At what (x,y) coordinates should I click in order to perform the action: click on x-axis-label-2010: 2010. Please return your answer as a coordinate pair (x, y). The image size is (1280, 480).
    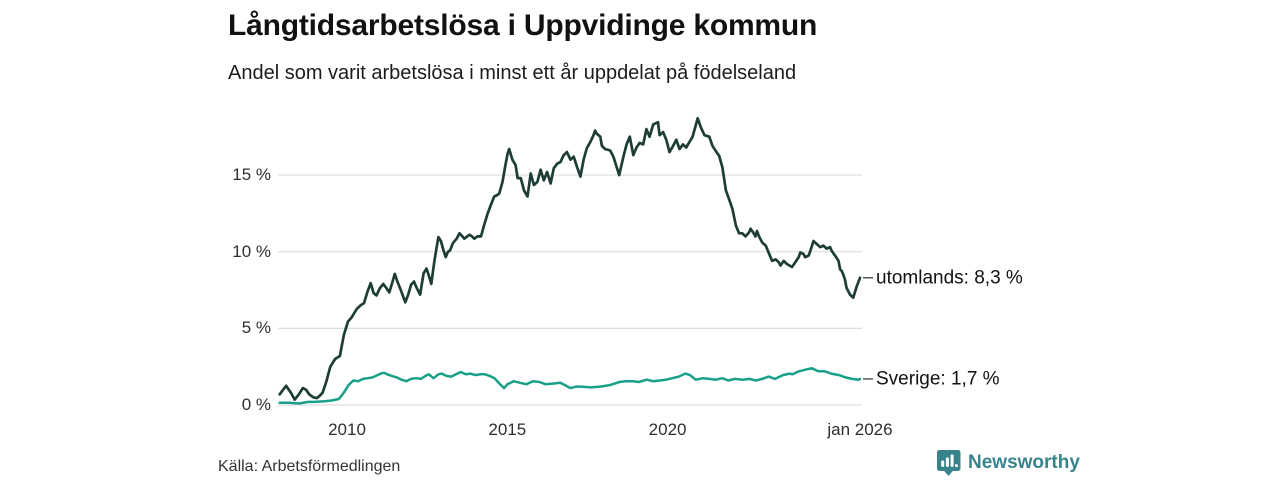
    Looking at the image, I should click on (347, 429).